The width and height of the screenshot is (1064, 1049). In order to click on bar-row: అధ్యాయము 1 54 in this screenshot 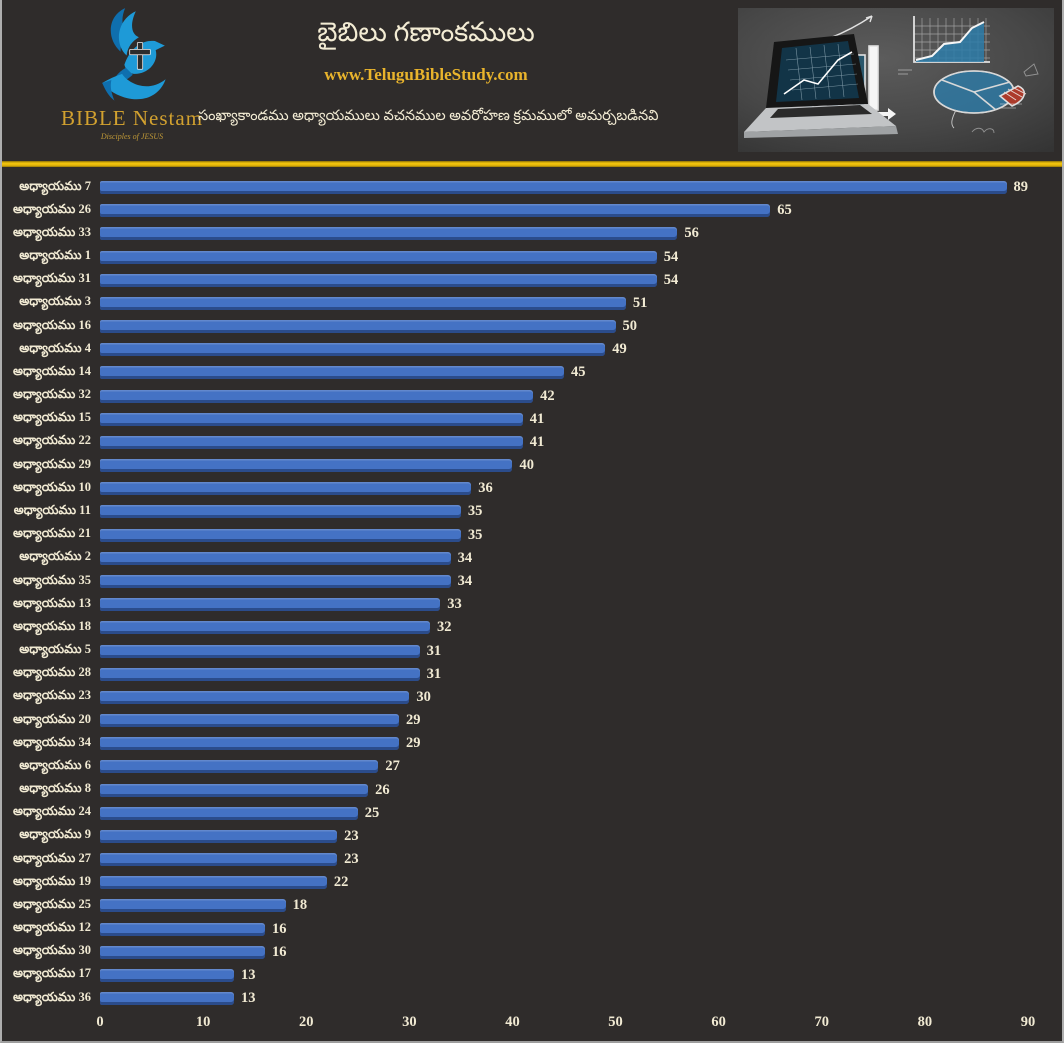, I will do `click(523, 257)`.